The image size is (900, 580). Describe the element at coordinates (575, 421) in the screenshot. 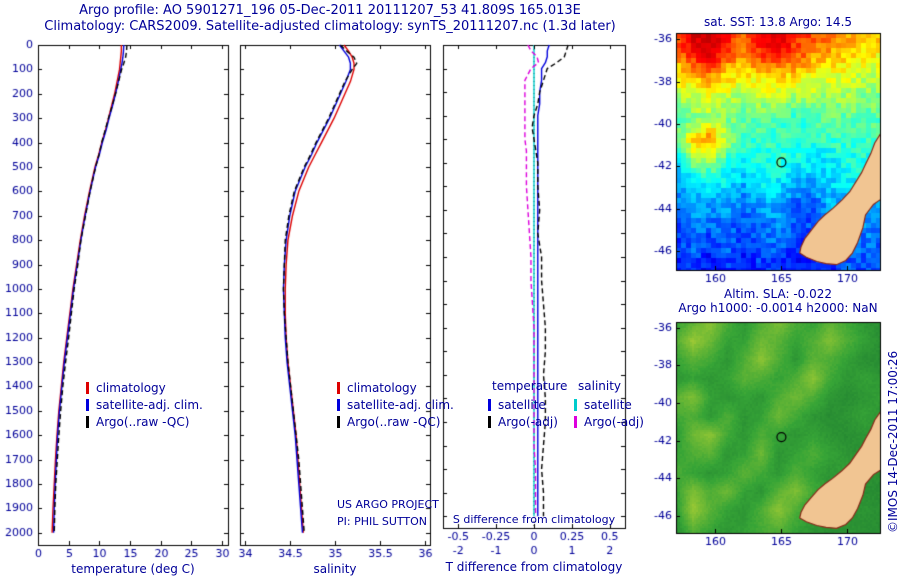

I see `argo-s-line-sample-icon` at that location.